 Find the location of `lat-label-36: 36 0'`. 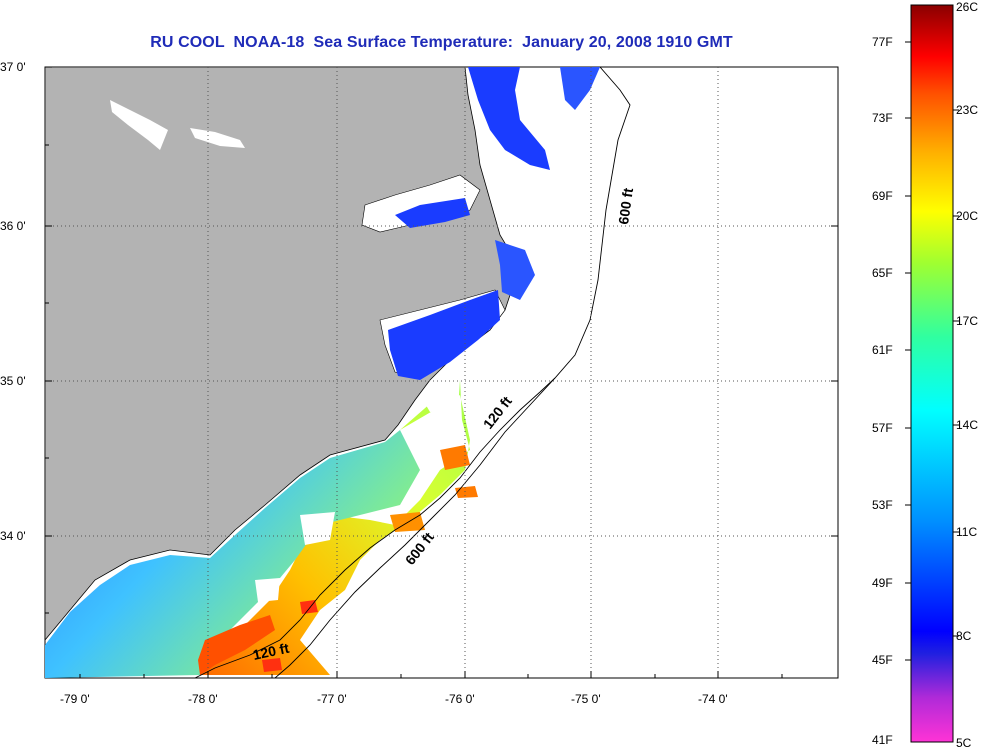

lat-label-36: 36 0' is located at coordinates (13, 226).